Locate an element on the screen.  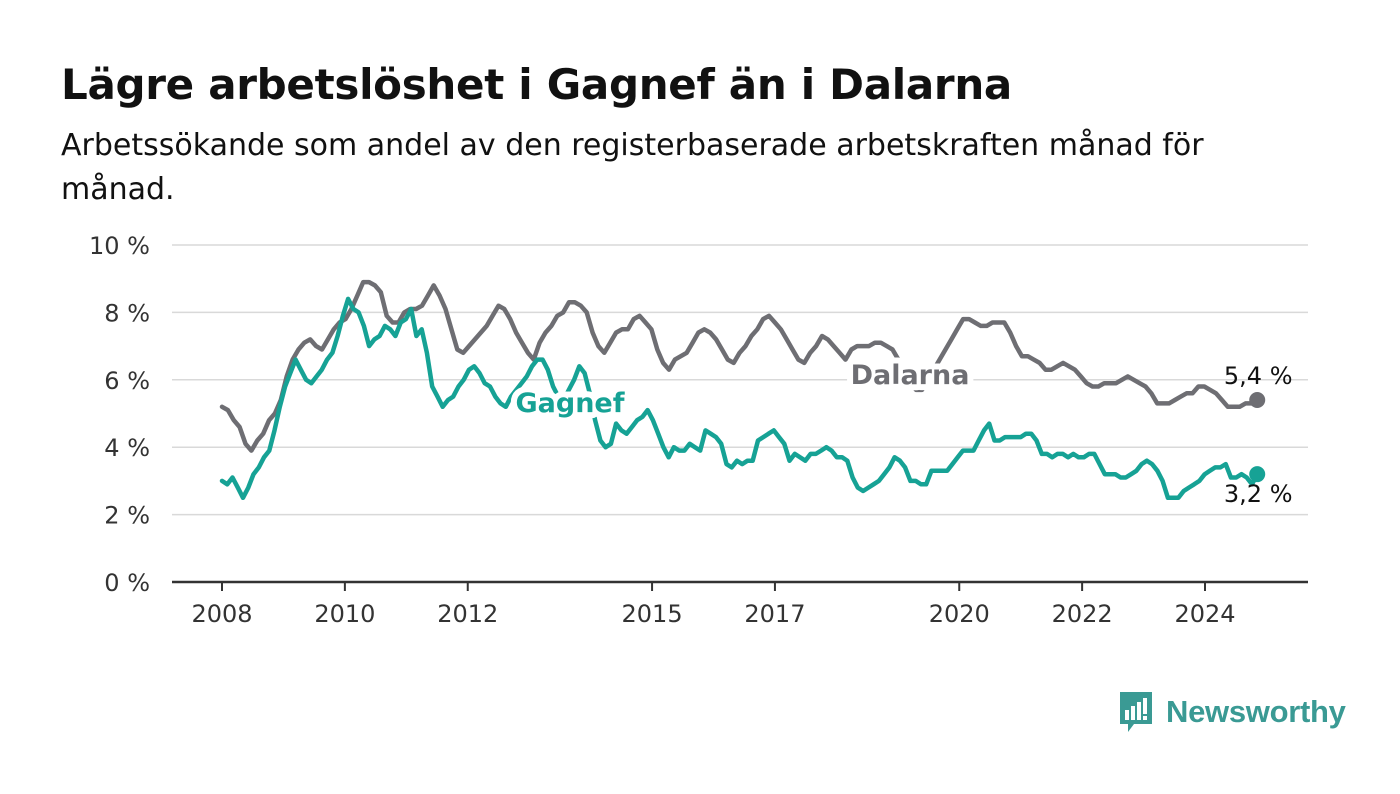
x-tick-label: 2017 is located at coordinates (774, 614).